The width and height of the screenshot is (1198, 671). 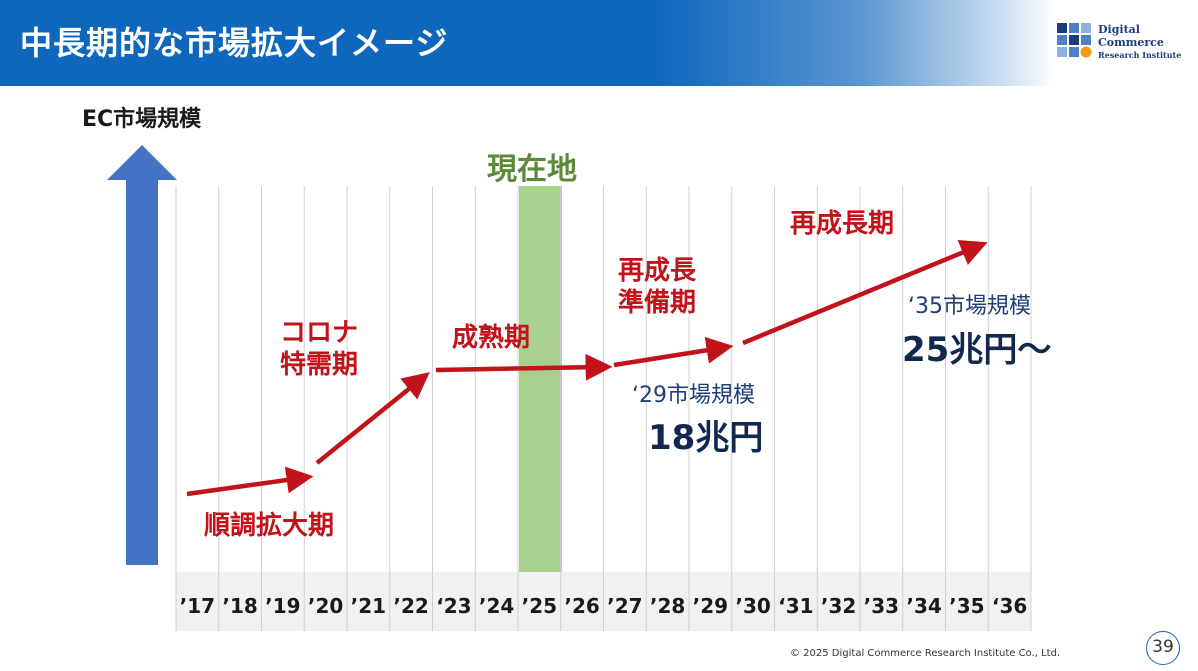 I want to click on logo-text: Digital Commerce Research Institute, so click(x=1139, y=42).